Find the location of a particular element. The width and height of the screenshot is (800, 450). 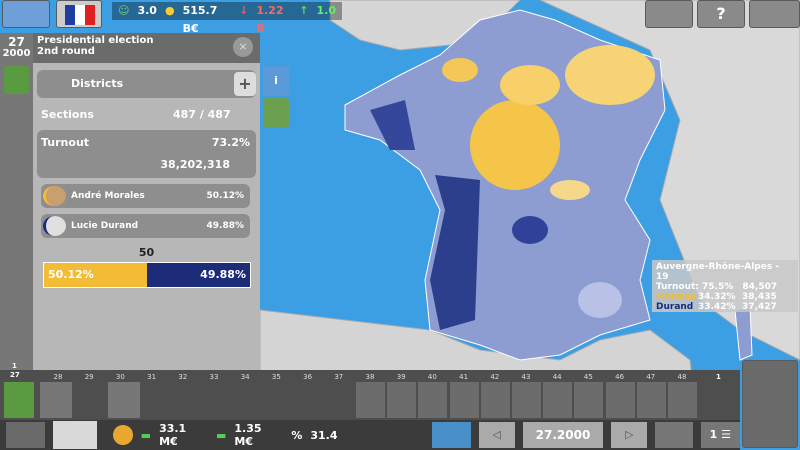

president-event is located at coordinates (19, 400).